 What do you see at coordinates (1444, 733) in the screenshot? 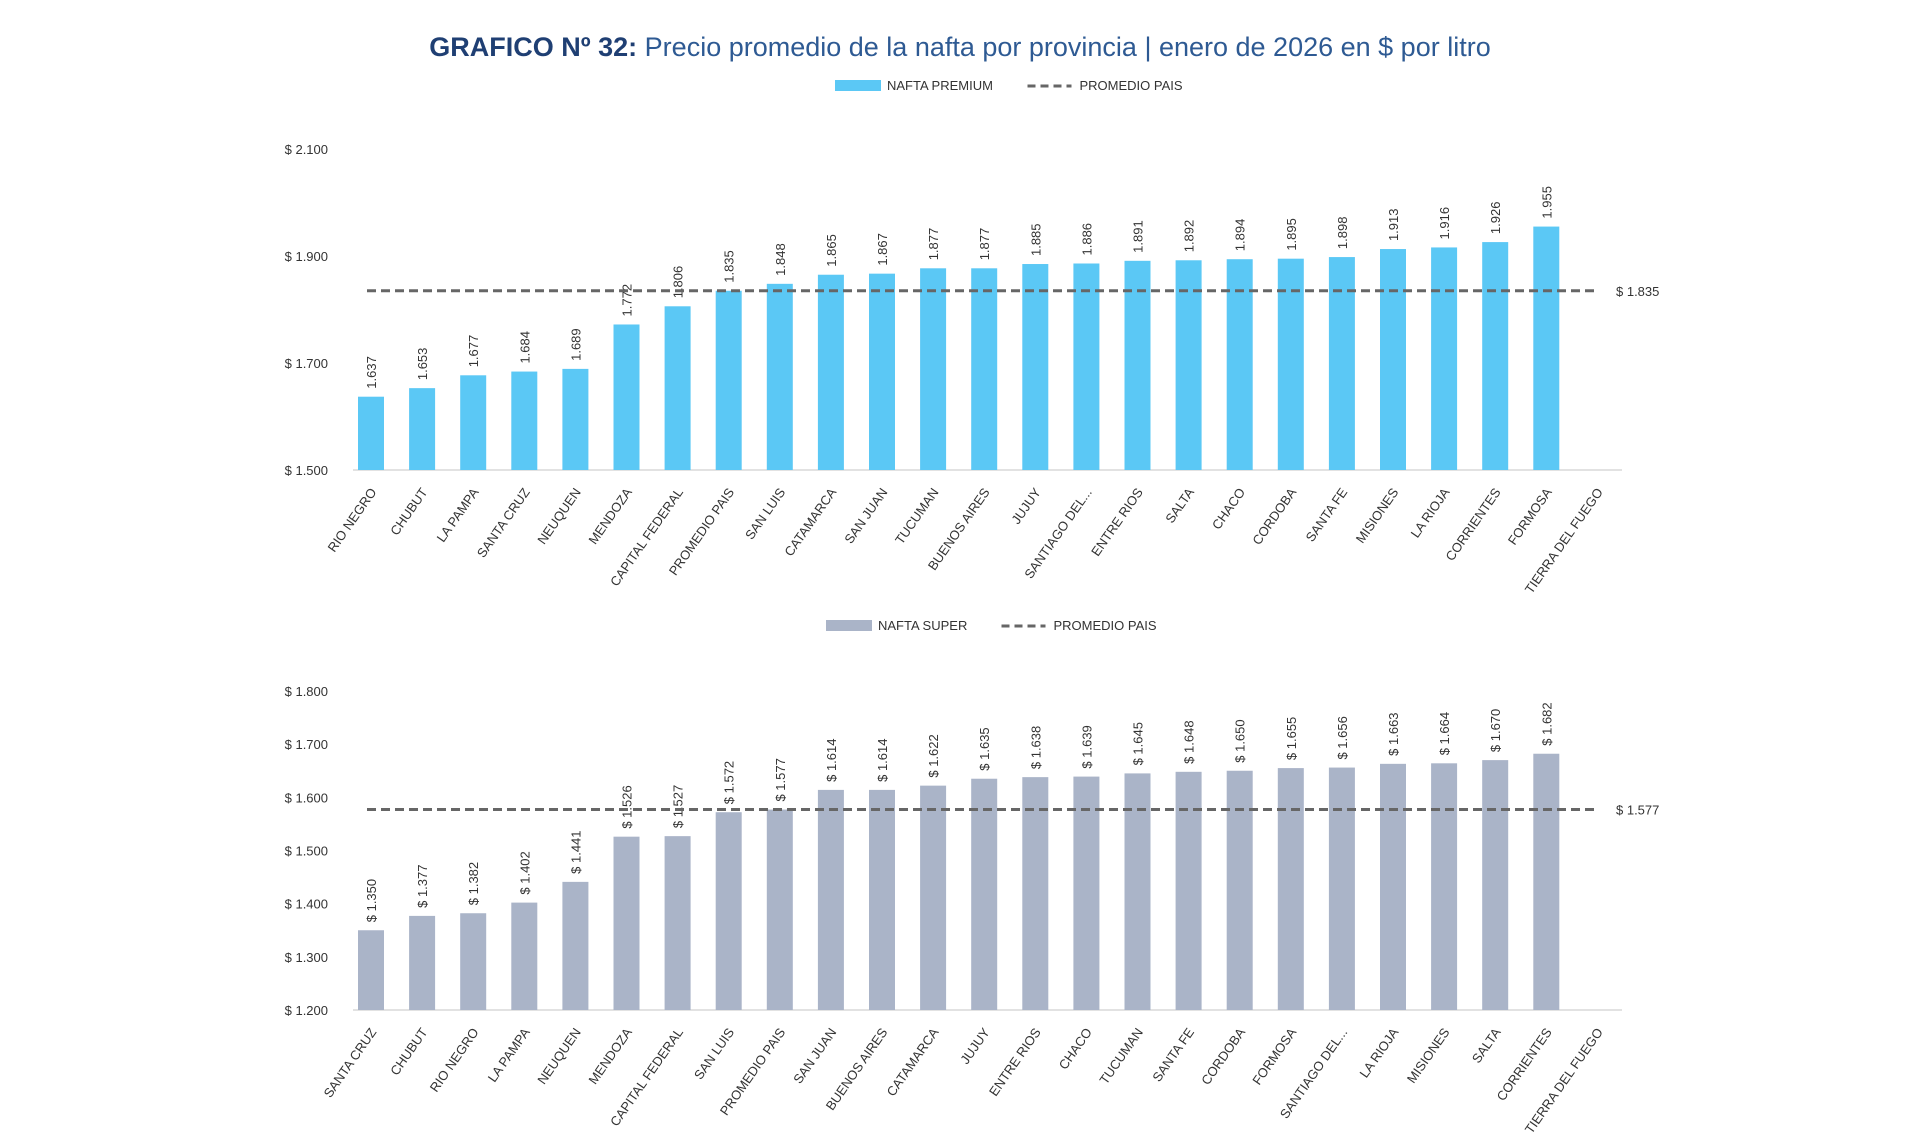
I see `value-label: $ 1.664` at bounding box center [1444, 733].